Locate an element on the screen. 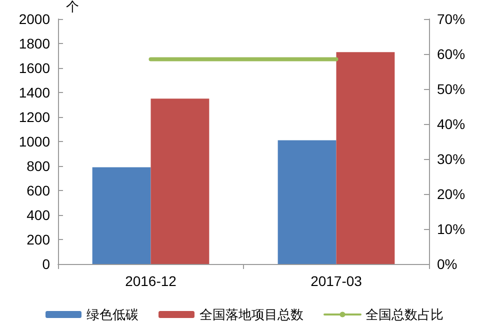 Image resolution: width=489 pixels, height=330 pixels. y-tick-label: 1600 is located at coordinates (34, 68).